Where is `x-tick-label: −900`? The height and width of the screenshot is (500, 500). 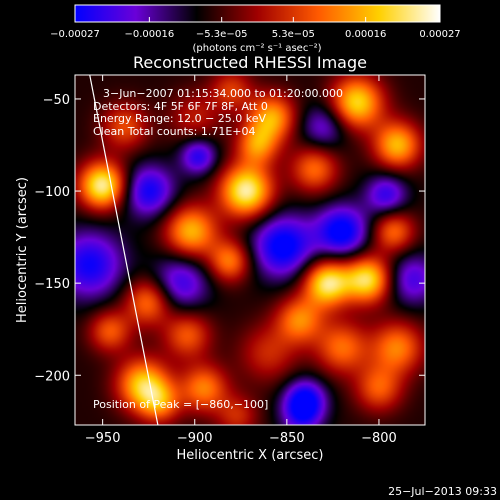 x-tick-label: −900 is located at coordinates (195, 438).